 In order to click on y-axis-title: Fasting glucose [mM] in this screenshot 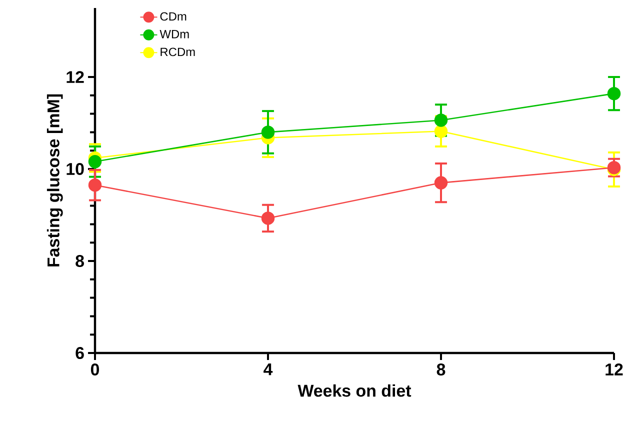, I will do `click(54, 180)`.